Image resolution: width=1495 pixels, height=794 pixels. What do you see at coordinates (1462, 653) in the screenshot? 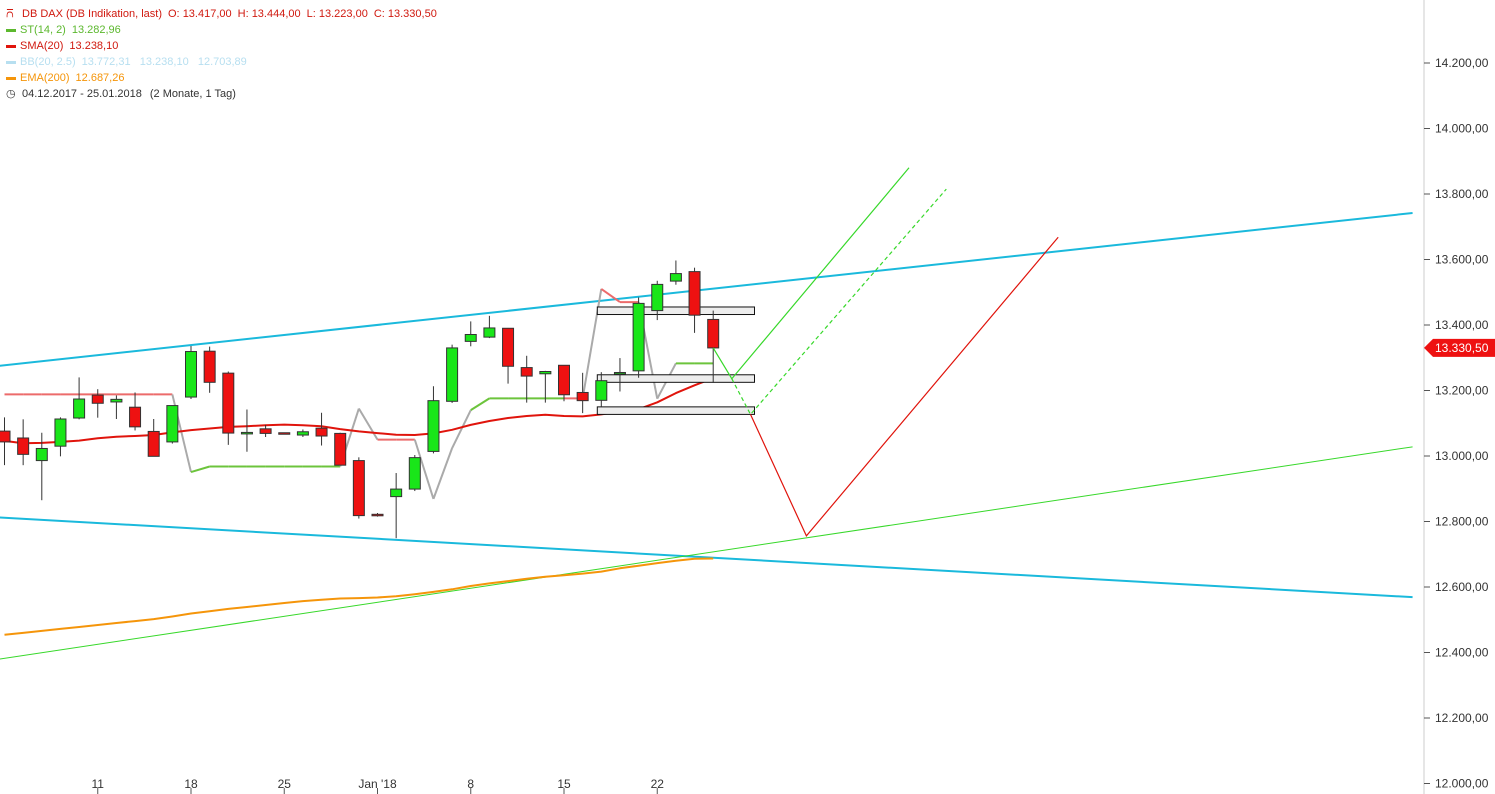
I see `y-tick-label: 12.400,00` at bounding box center [1462, 653].